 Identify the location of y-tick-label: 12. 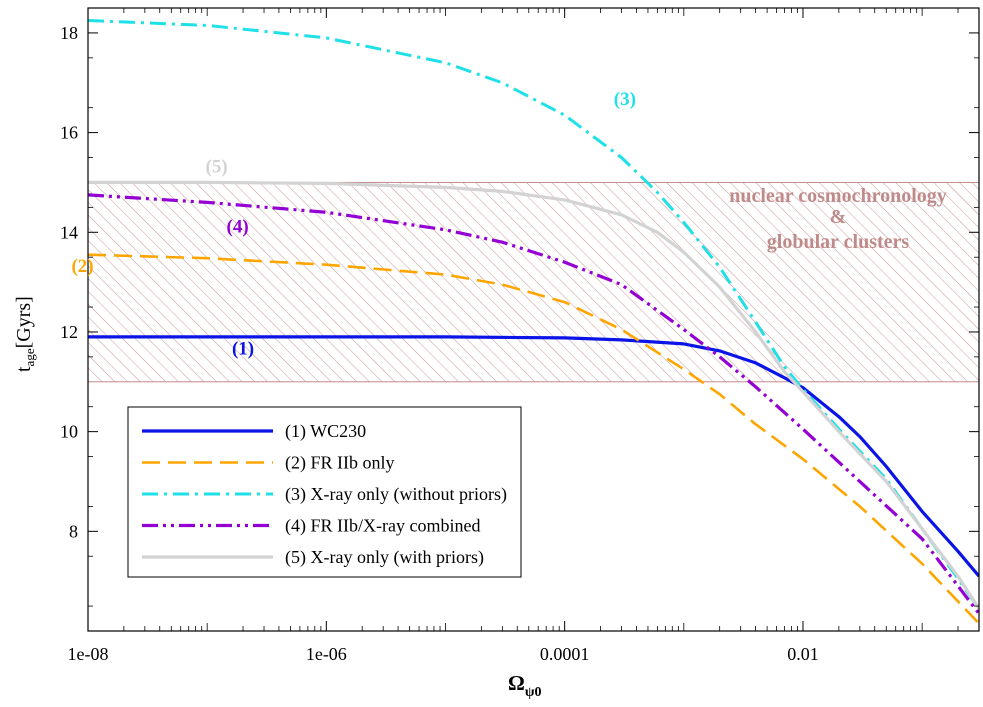
(69, 332).